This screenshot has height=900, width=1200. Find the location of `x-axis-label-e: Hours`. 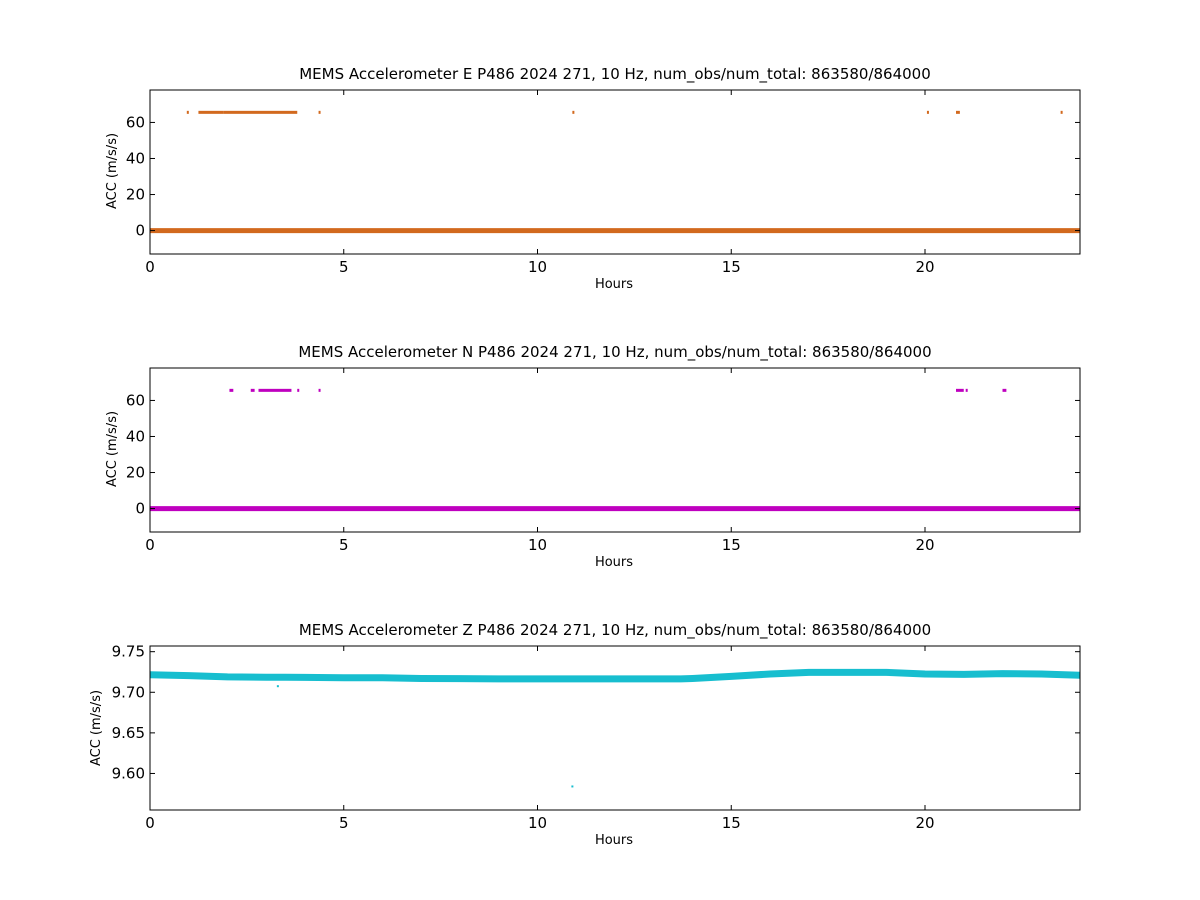

x-axis-label-e: Hours is located at coordinates (614, 284).